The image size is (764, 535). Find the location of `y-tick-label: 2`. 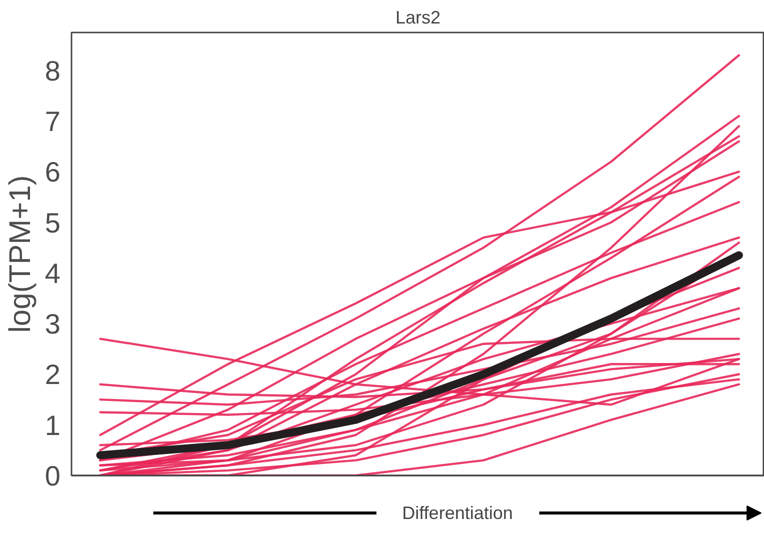

y-tick-label: 2 is located at coordinates (52, 374).